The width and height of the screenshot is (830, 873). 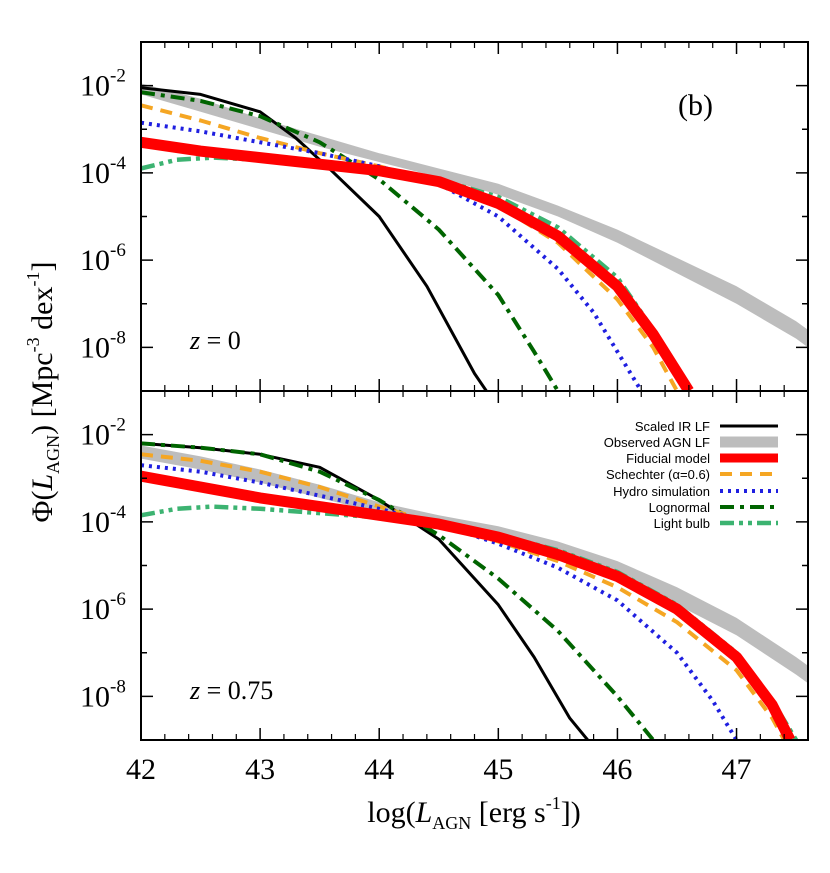 I want to click on x-tick-label: 47, so click(x=737, y=769).